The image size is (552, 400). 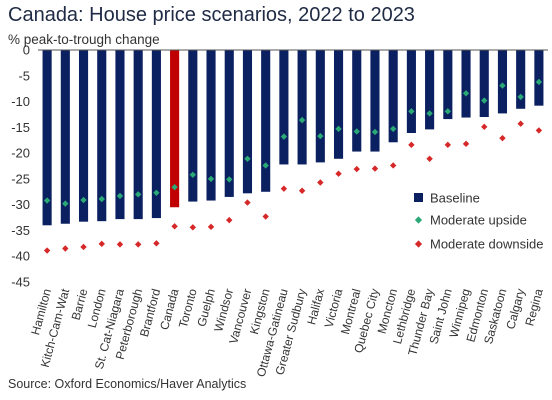 What do you see at coordinates (393, 129) in the screenshot?
I see `upside-point-moncton` at bounding box center [393, 129].